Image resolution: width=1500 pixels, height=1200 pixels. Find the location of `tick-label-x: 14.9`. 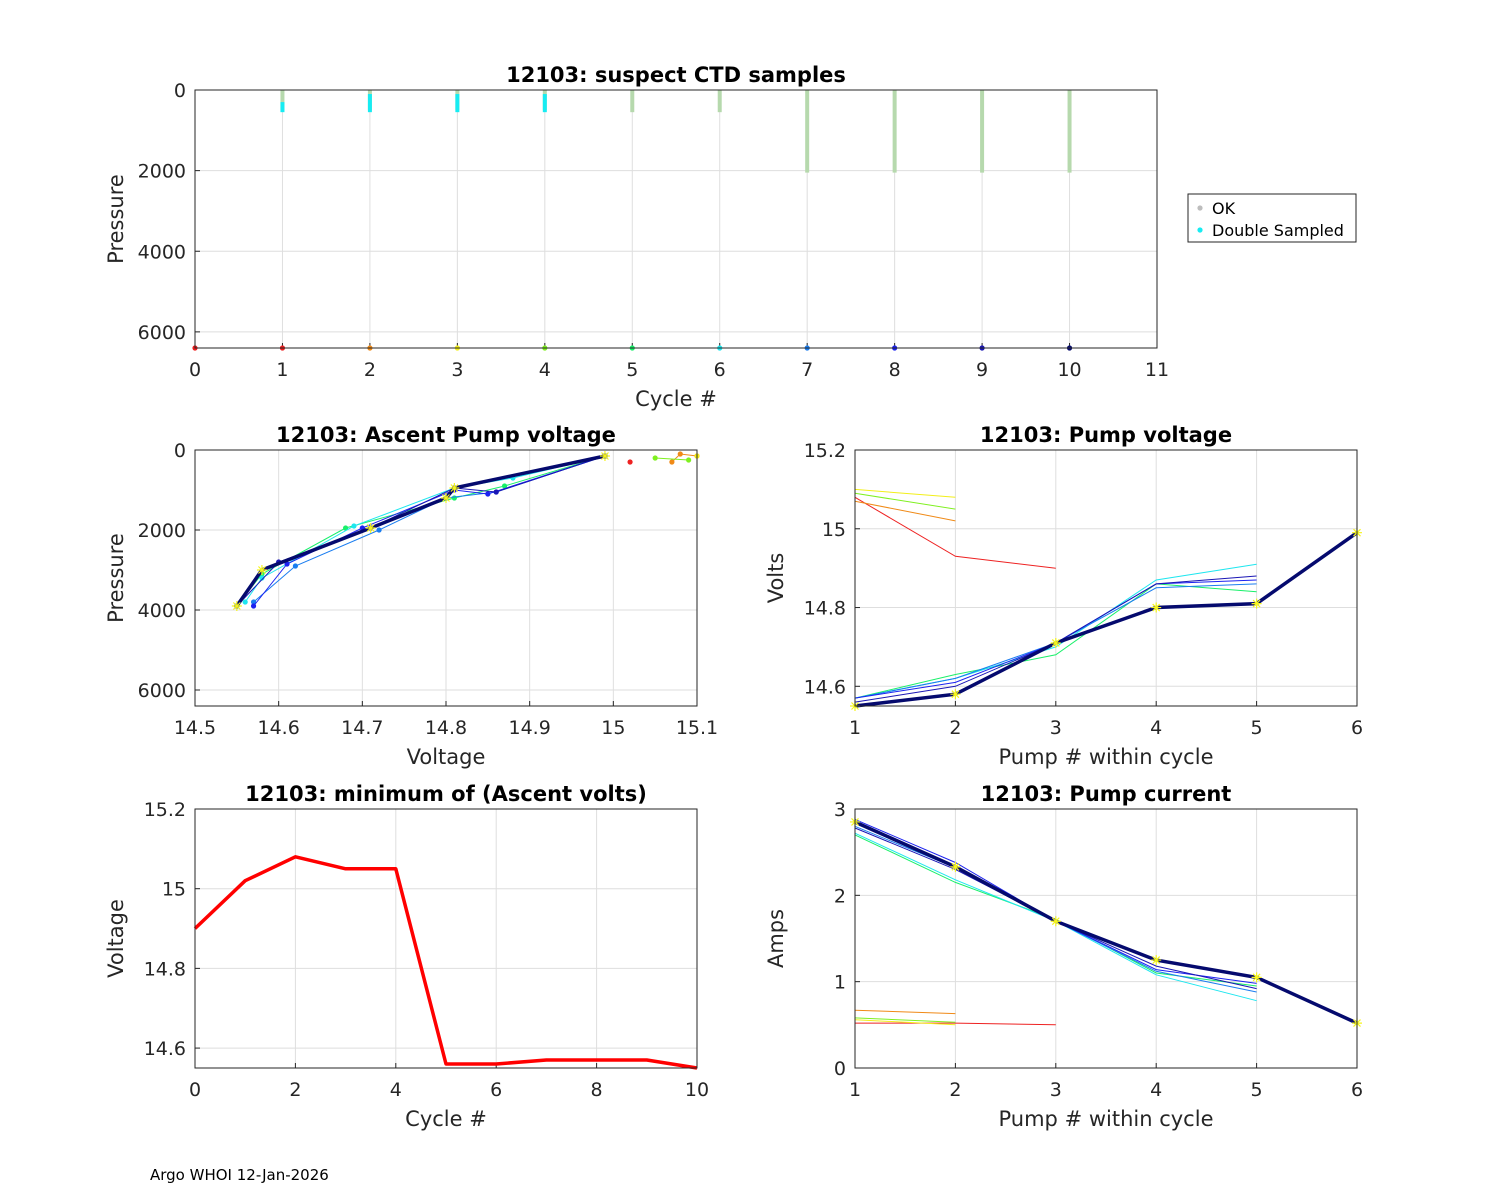

tick-label-x: 14.9 is located at coordinates (530, 728).